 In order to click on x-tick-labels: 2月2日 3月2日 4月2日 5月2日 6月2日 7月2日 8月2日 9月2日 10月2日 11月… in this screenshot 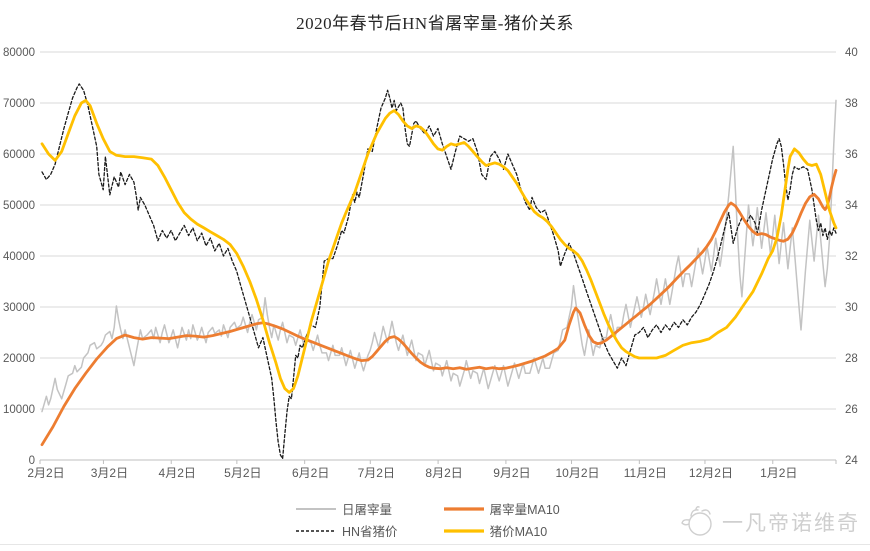, I will do `click(412, 473)`.